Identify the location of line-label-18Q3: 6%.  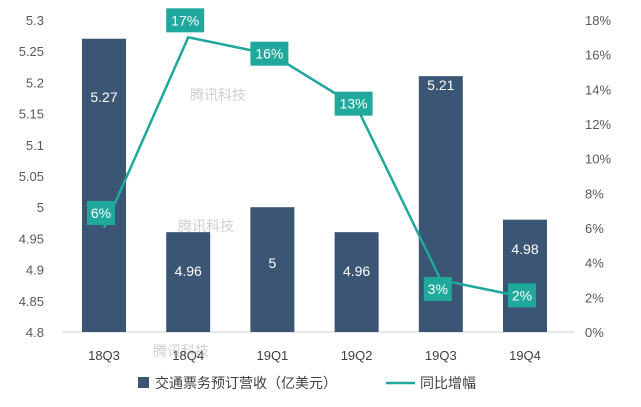
(101, 213).